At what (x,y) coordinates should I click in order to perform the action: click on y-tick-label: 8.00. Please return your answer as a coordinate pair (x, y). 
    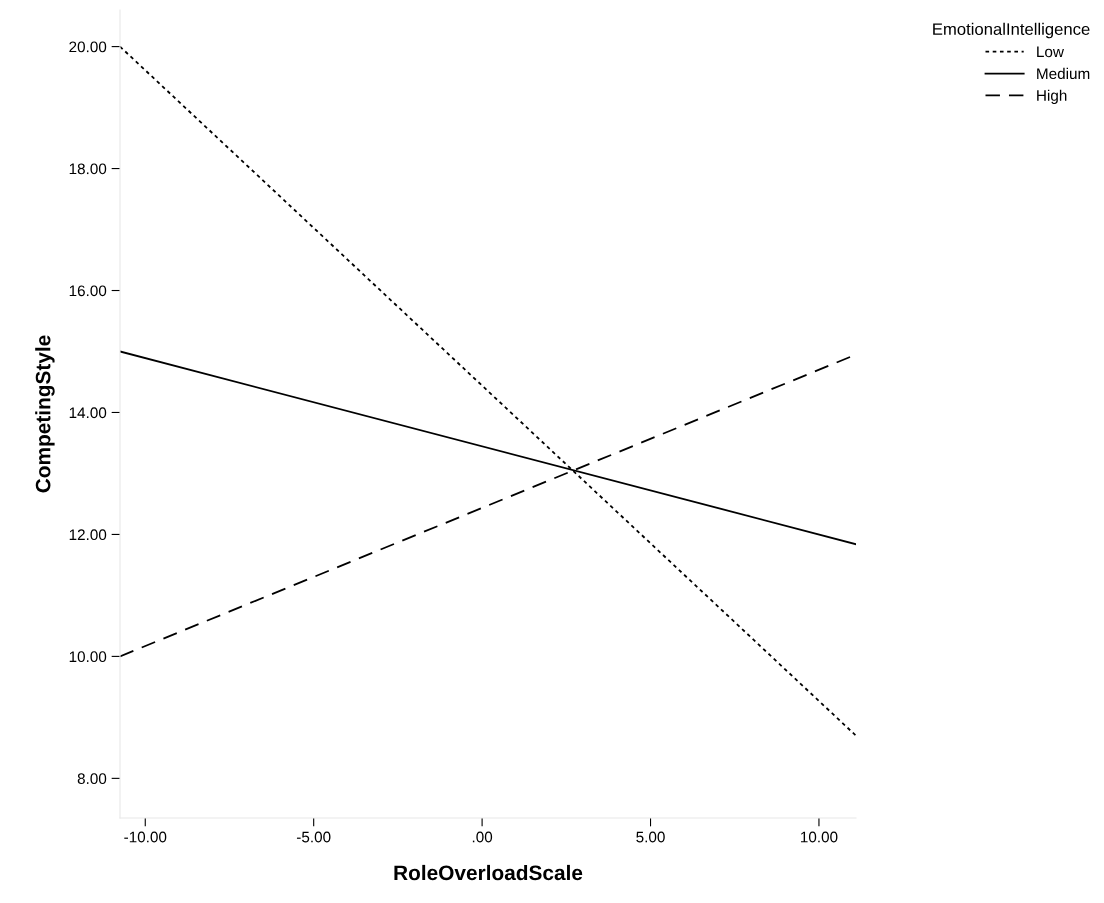
    Looking at the image, I should click on (92, 779).